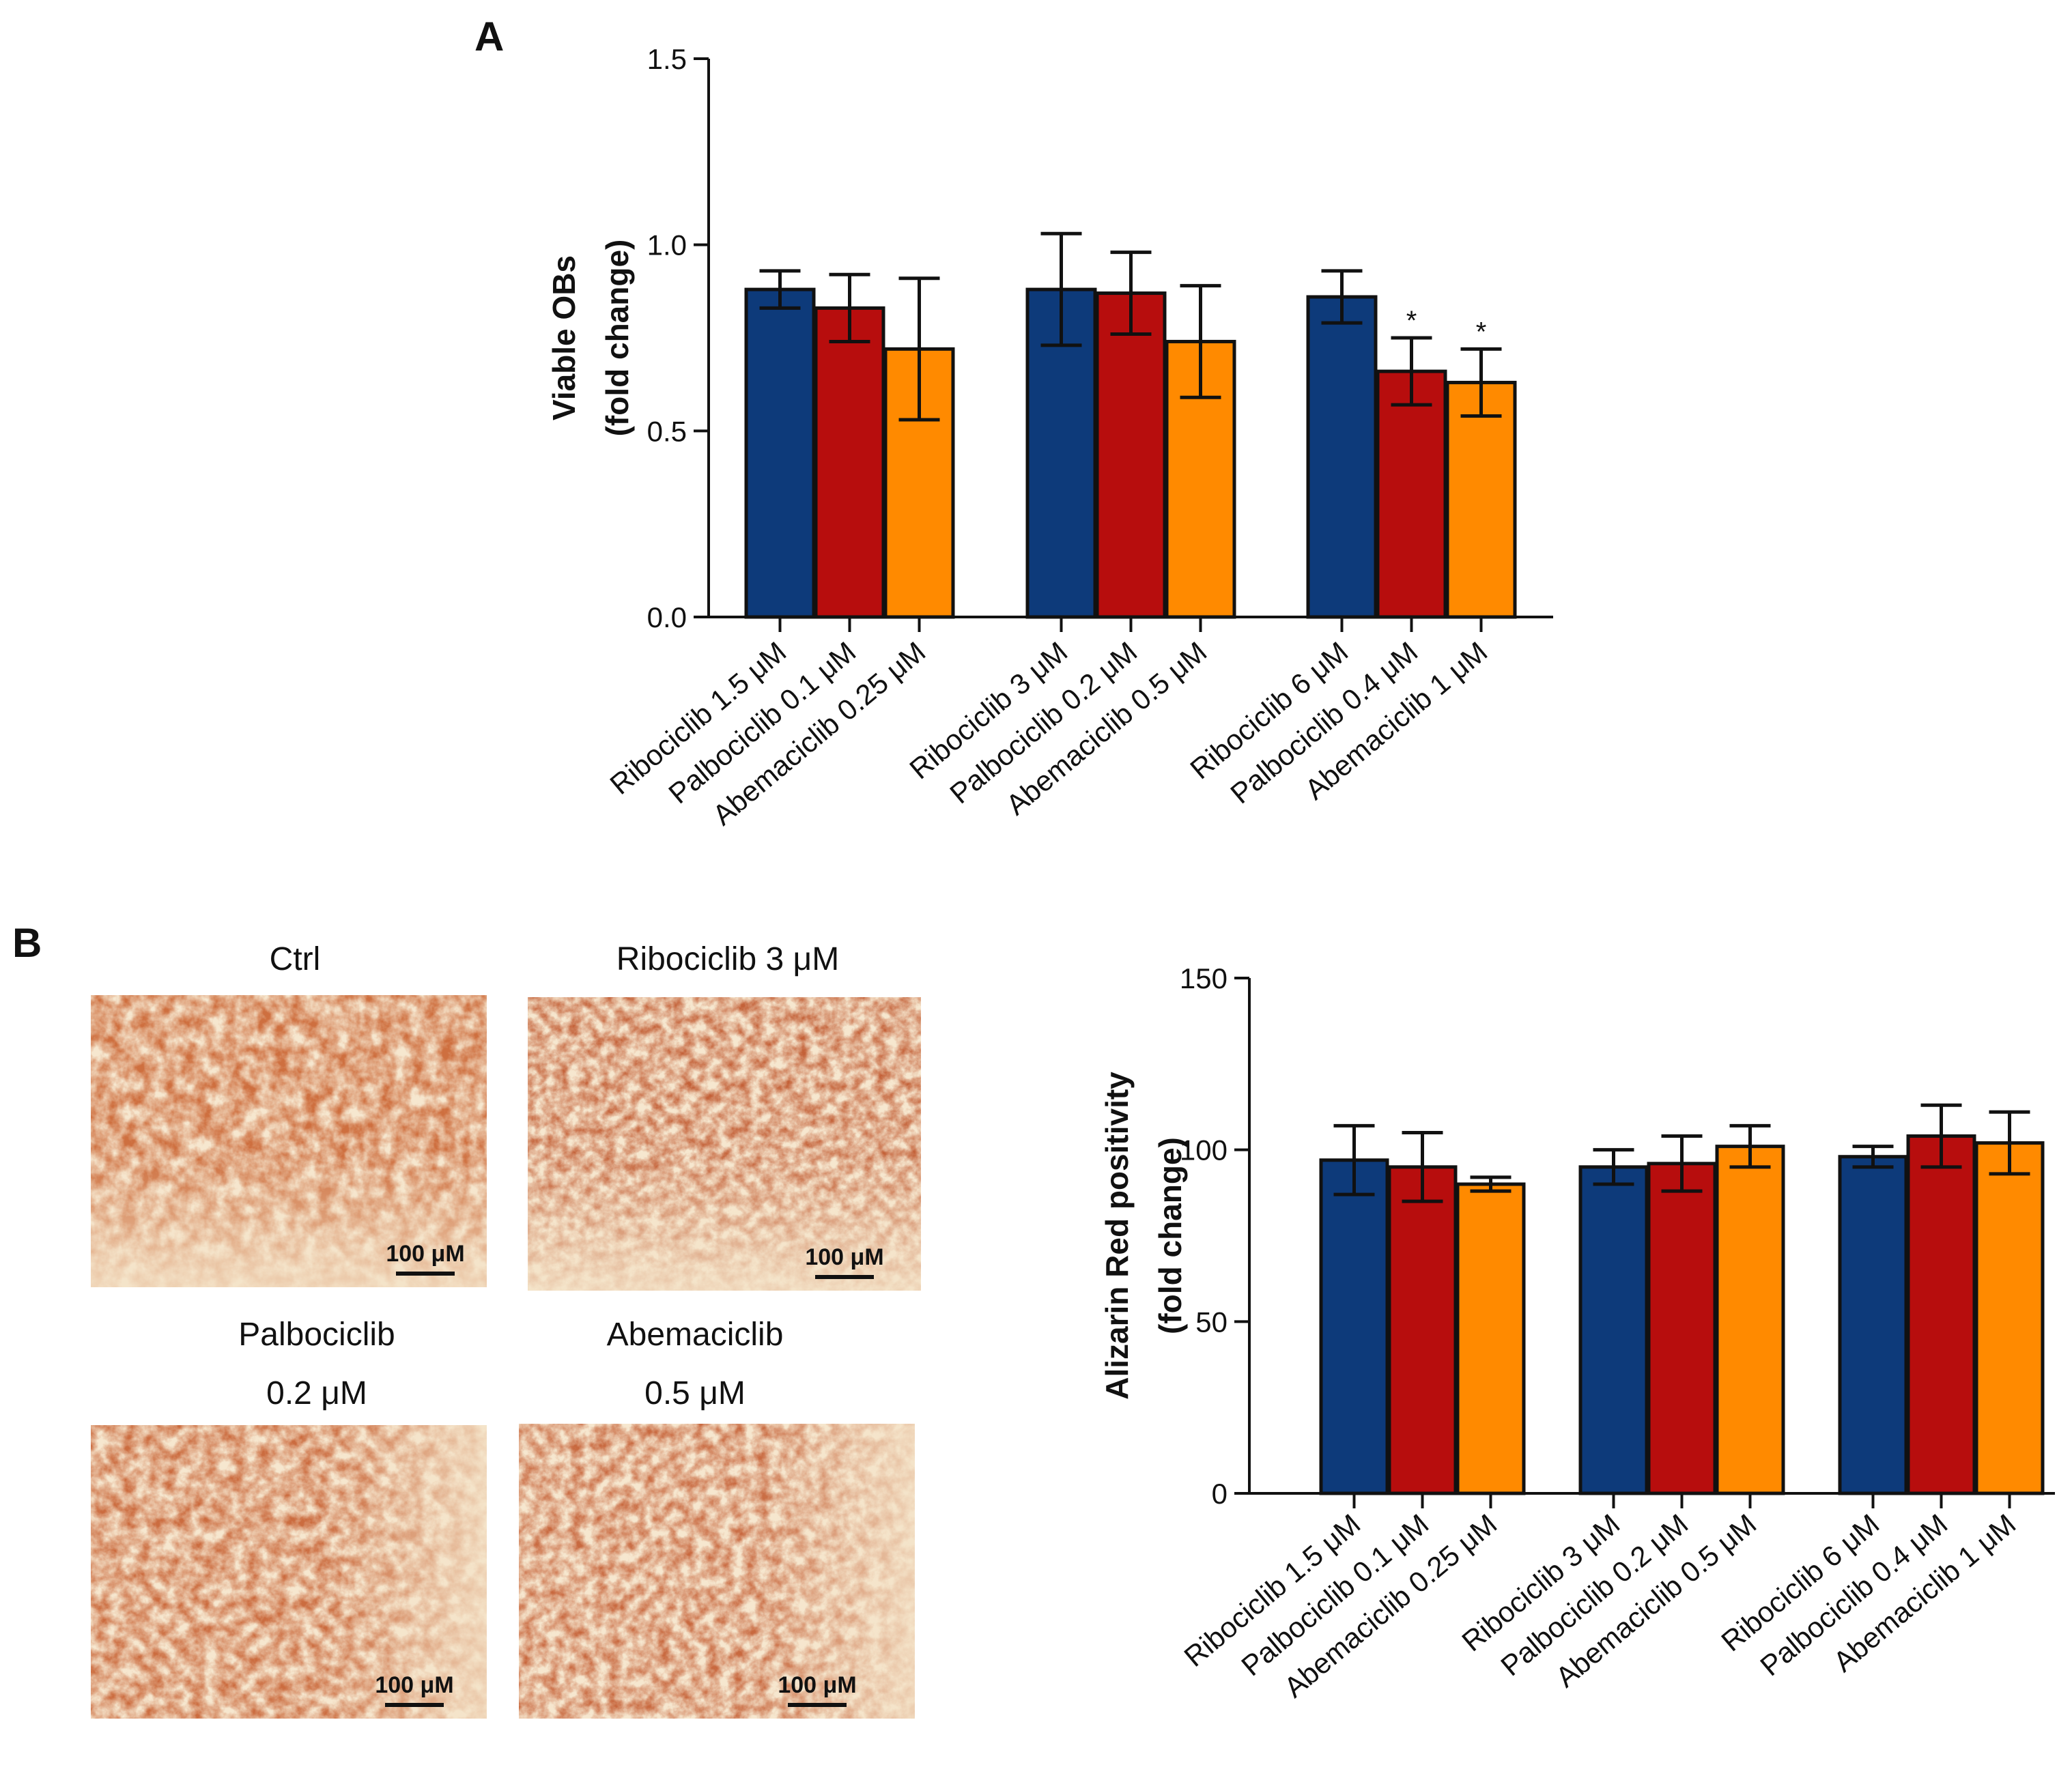 This screenshot has height=1765, width=2072. Describe the element at coordinates (667, 245) in the screenshot. I see `y-tick-label: 1.0` at that location.